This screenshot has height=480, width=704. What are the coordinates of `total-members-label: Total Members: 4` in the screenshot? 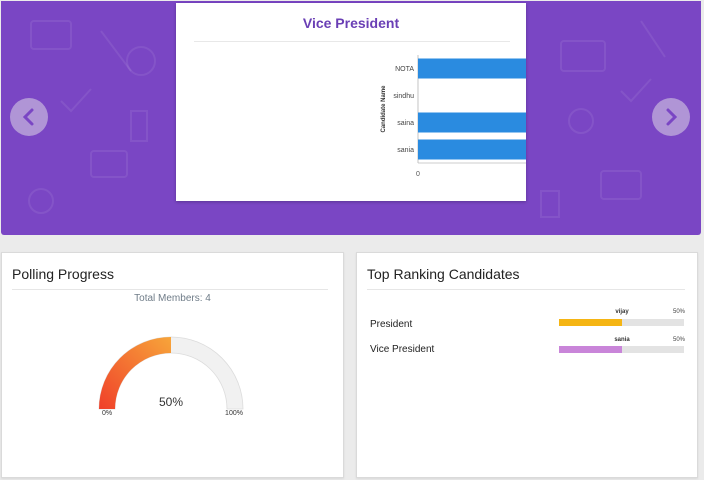 It's located at (172, 298).